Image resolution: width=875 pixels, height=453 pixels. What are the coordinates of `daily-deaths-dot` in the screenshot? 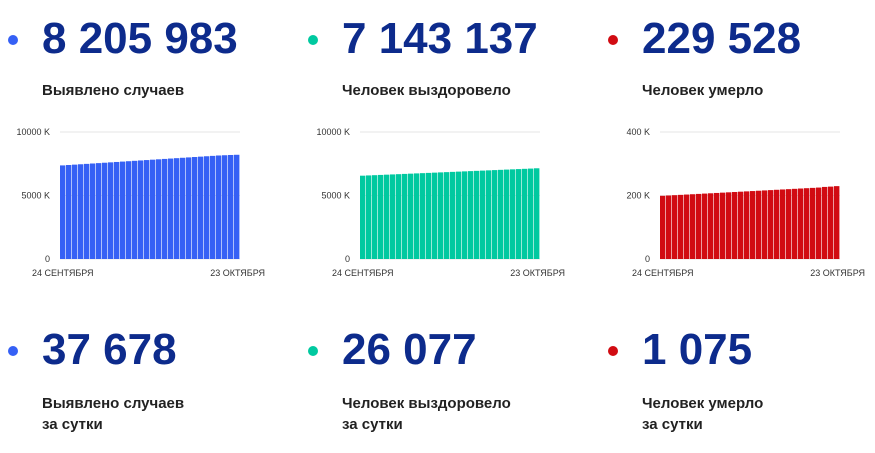 It's located at (613, 351).